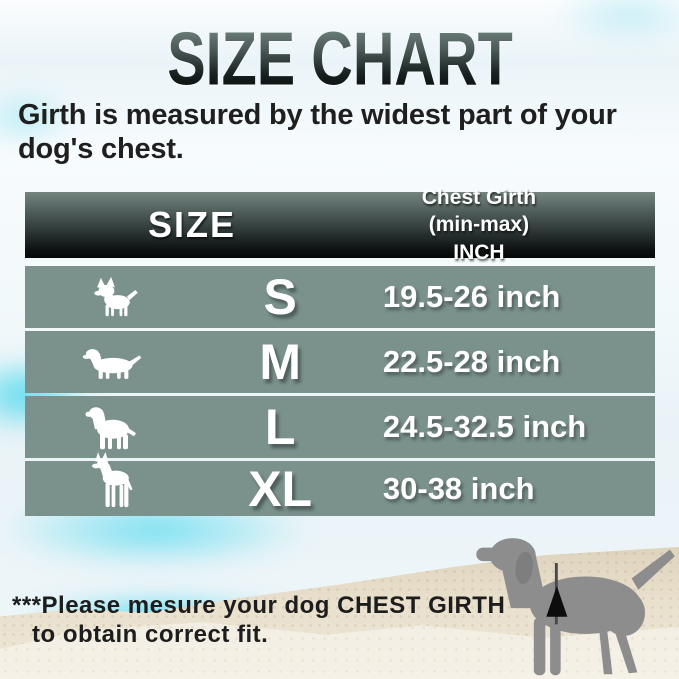  Describe the element at coordinates (280, 362) in the screenshot. I see `size-label: M` at that location.